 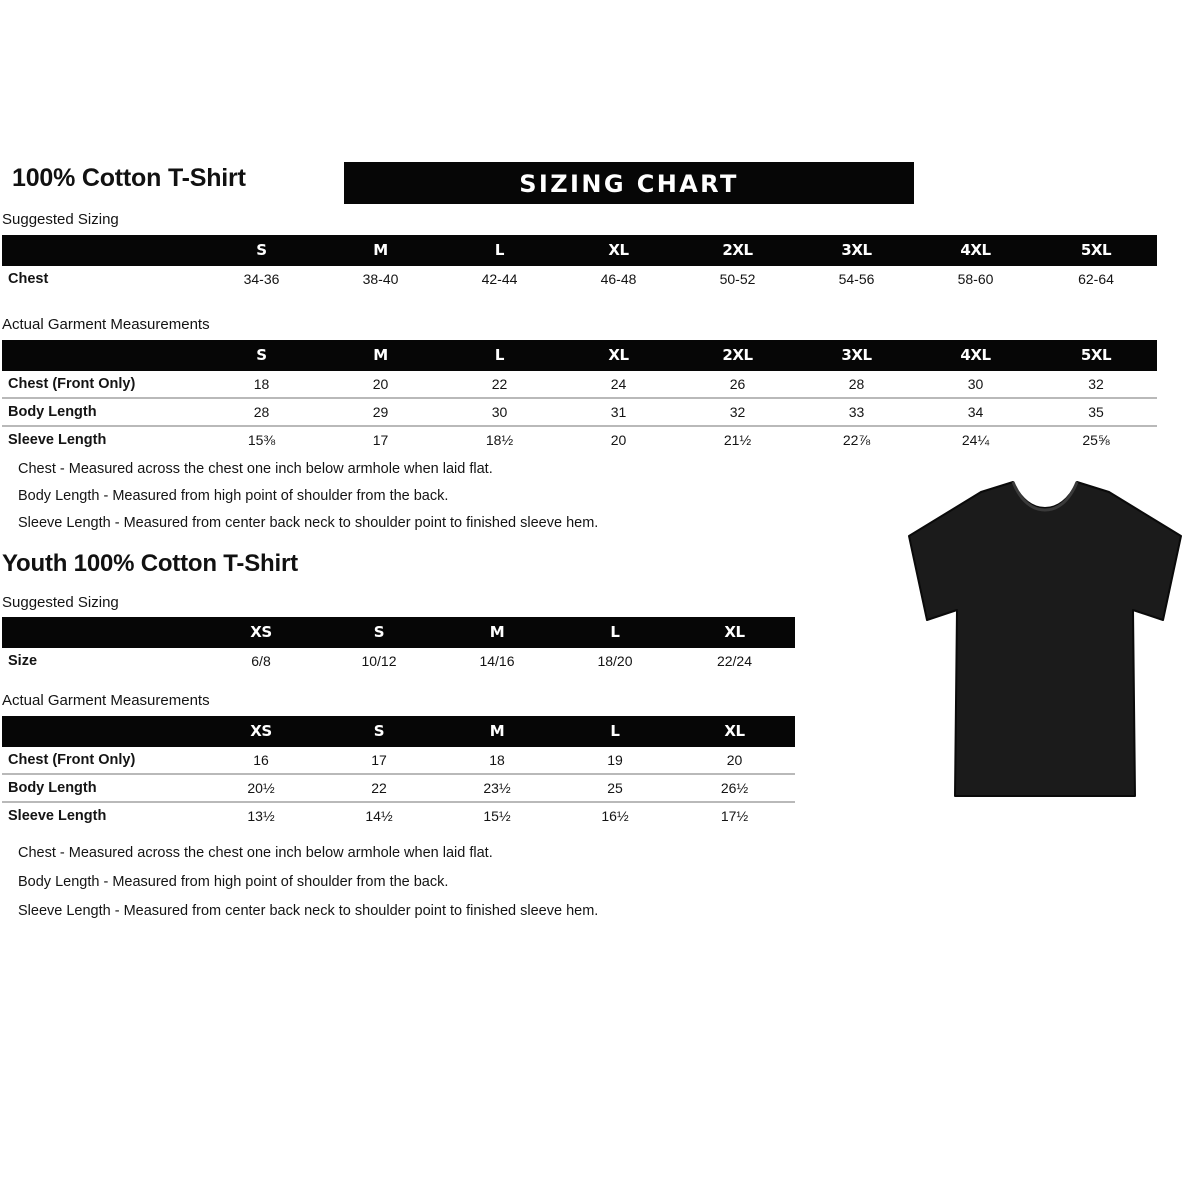 I want to click on sizing-chart-banner-label: SIZING CHART, so click(x=629, y=184).